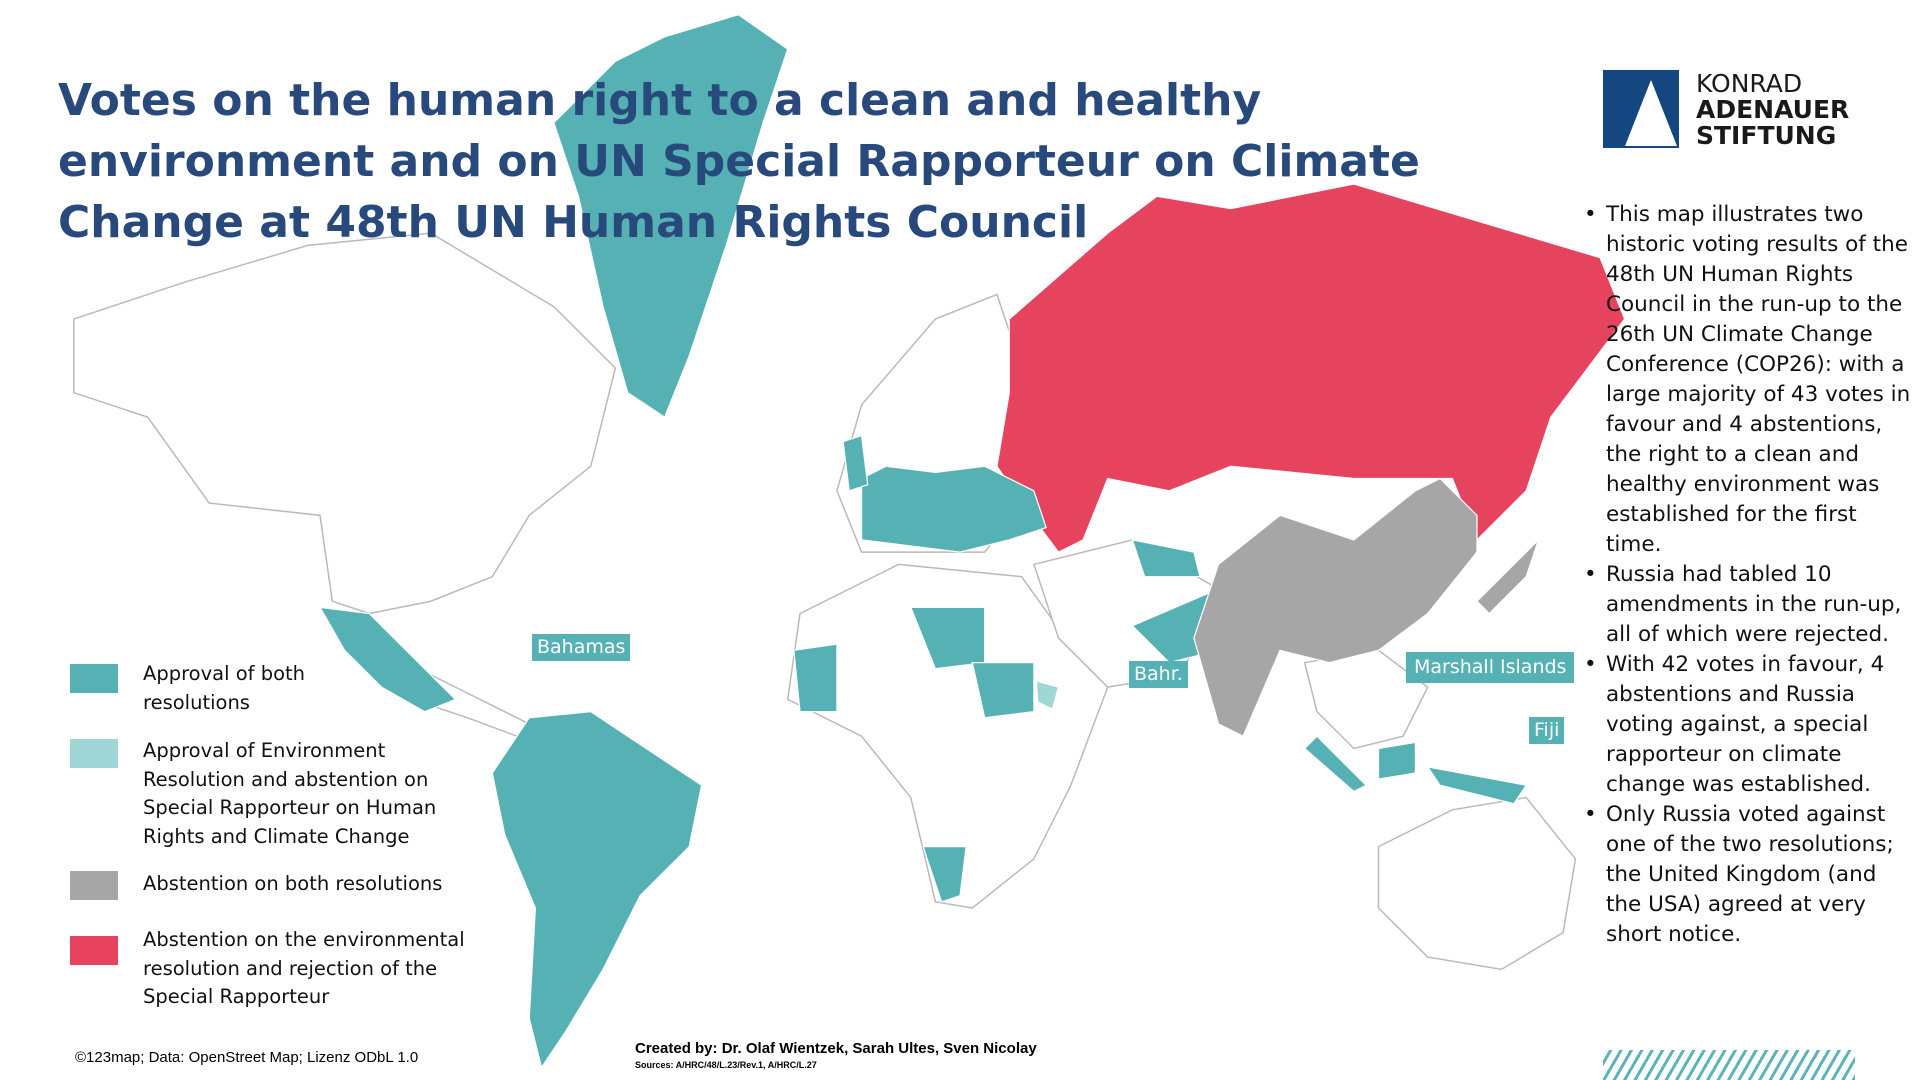 The image size is (1920, 1080). I want to click on africa-abstainer, so click(1047, 695).